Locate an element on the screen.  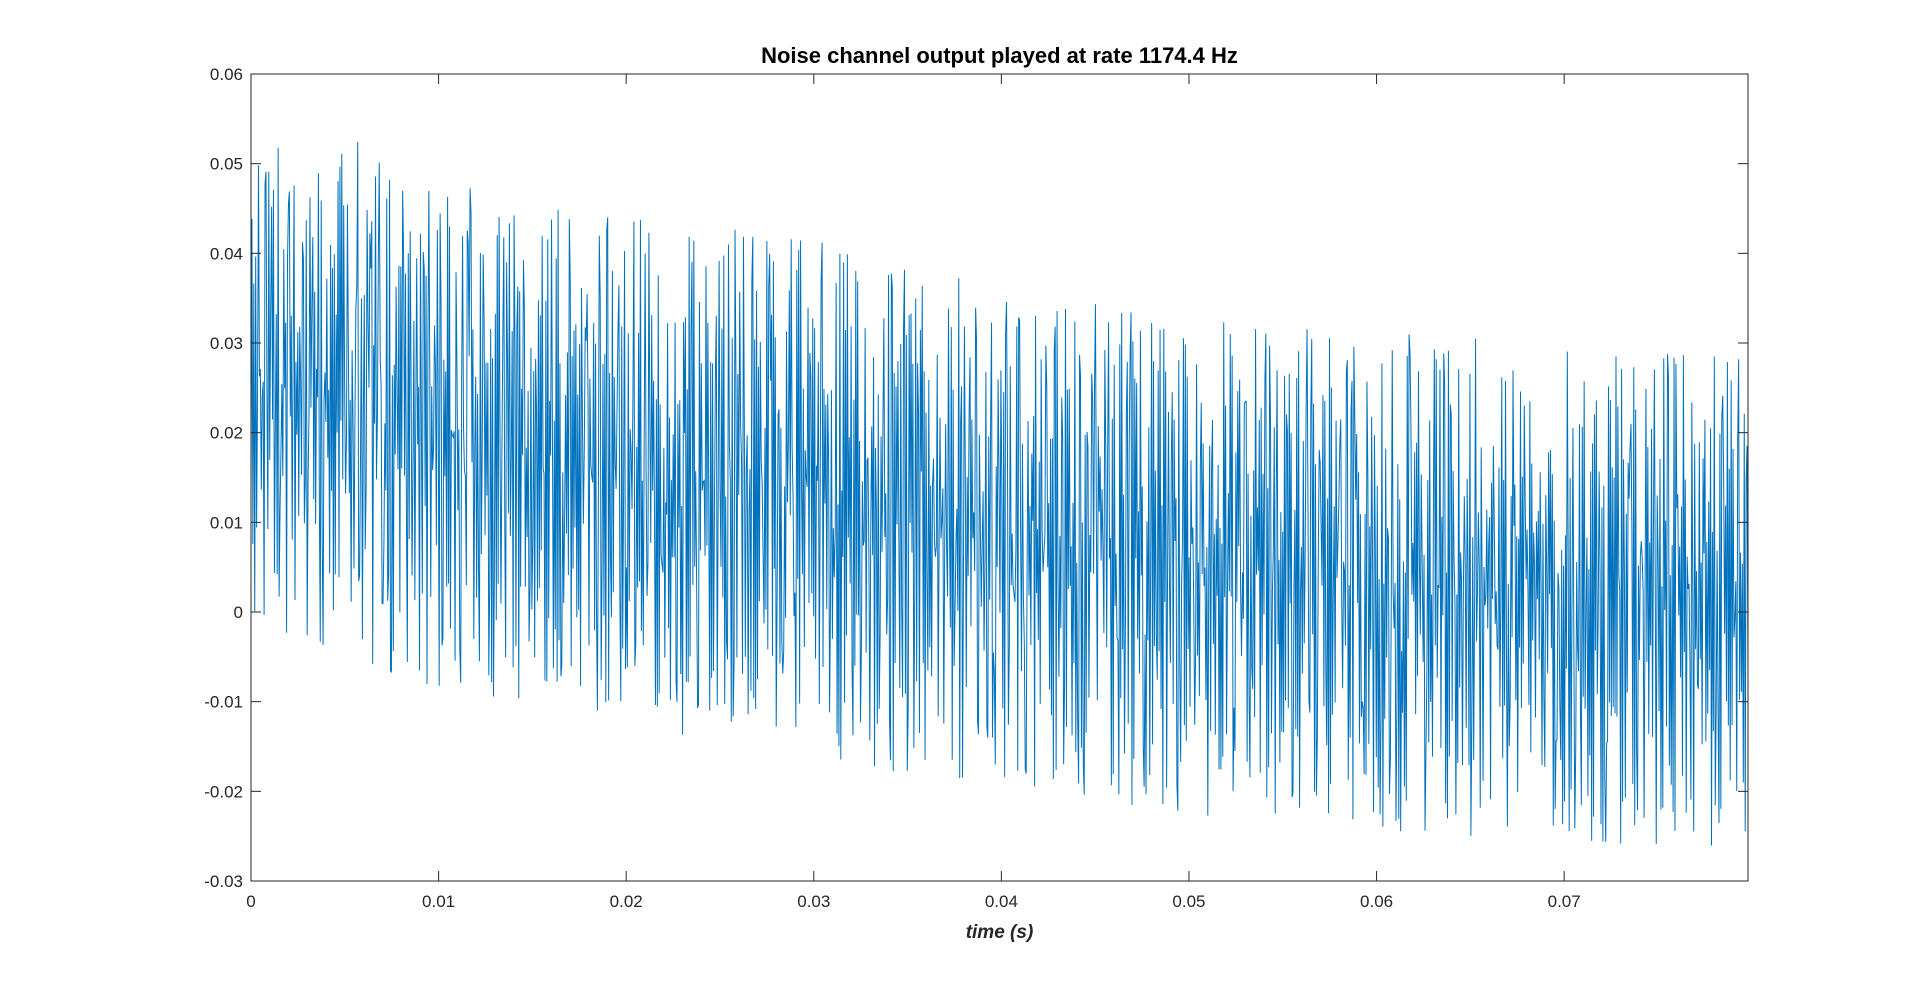
x-tick-label: 0.07 is located at coordinates (1564, 901).